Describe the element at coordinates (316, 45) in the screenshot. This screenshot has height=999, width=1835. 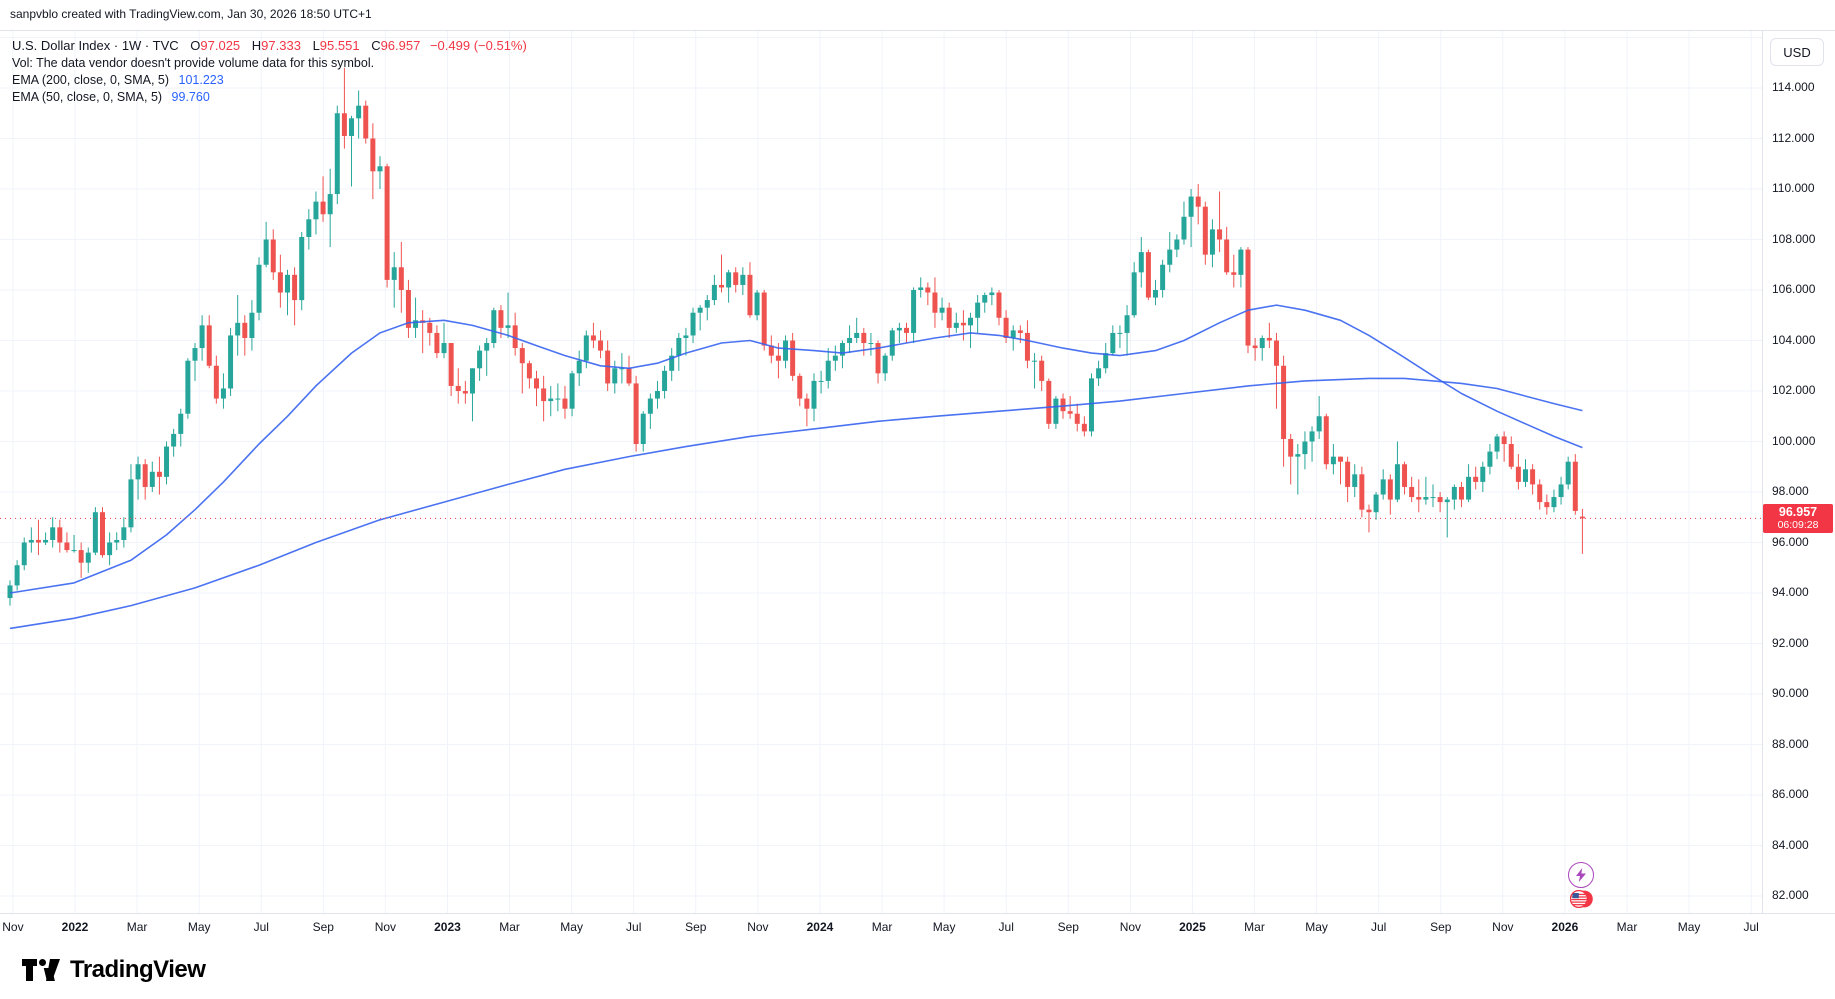
I see `low-key: L` at that location.